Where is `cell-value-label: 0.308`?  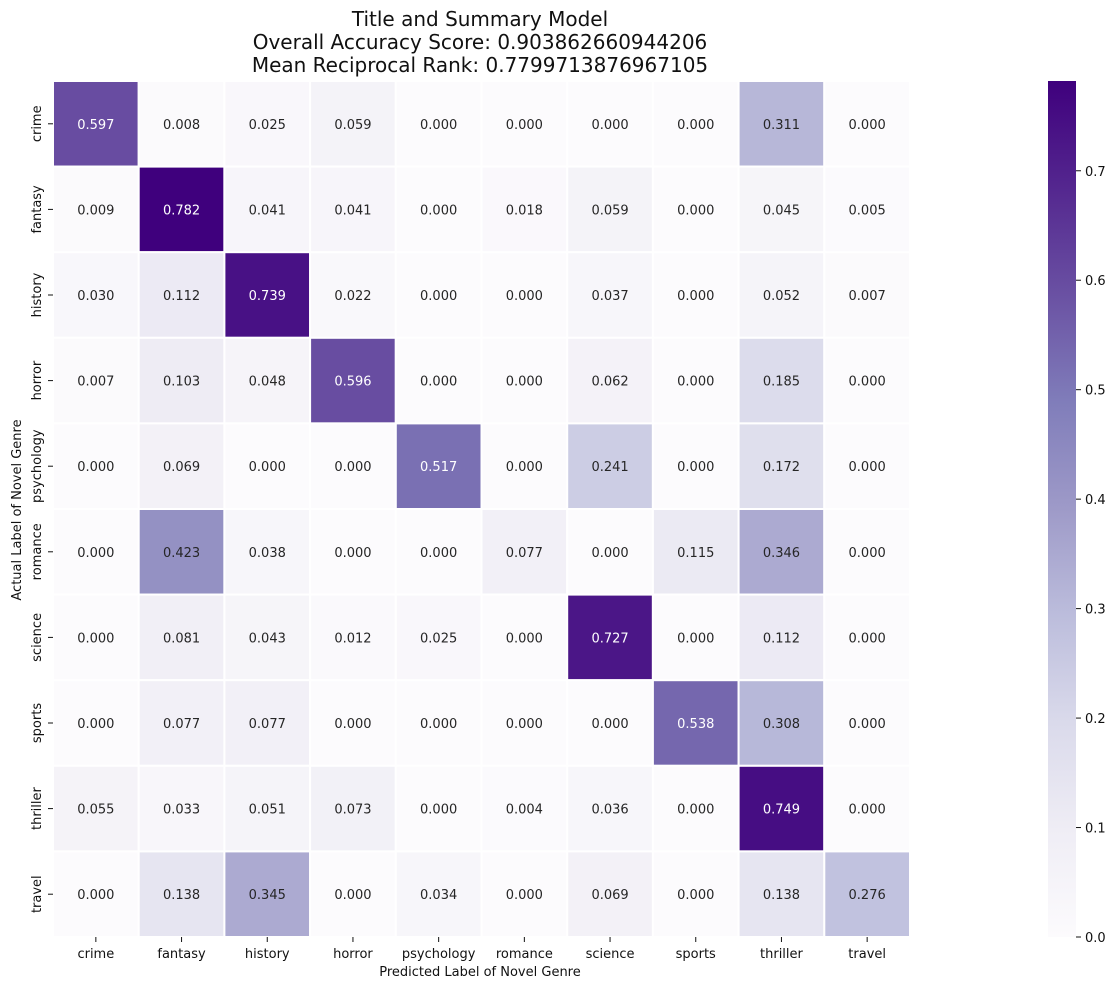
cell-value-label: 0.308 is located at coordinates (781, 724).